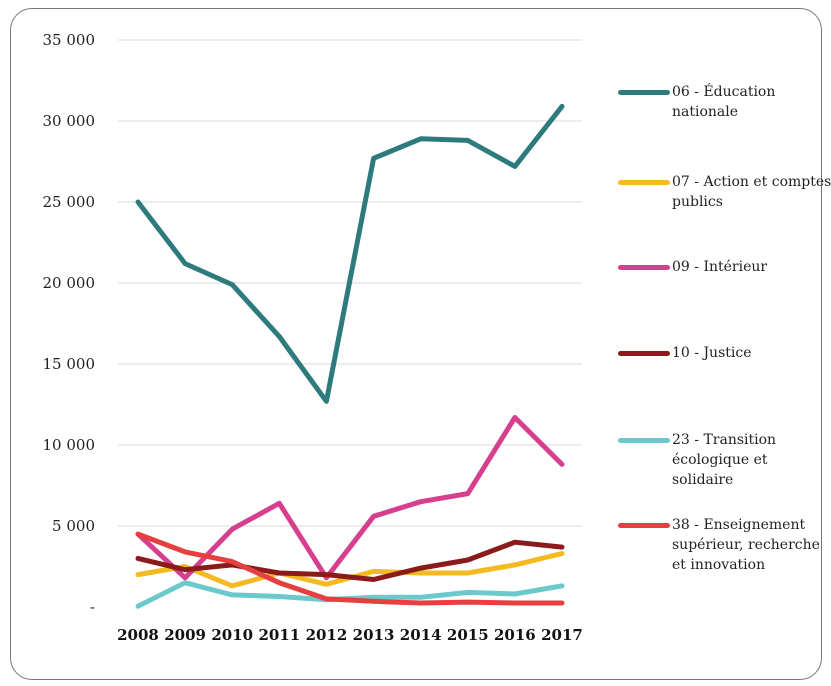 The image size is (831, 686). Describe the element at coordinates (69, 283) in the screenshot. I see `y-tick-label: 20 000` at that location.